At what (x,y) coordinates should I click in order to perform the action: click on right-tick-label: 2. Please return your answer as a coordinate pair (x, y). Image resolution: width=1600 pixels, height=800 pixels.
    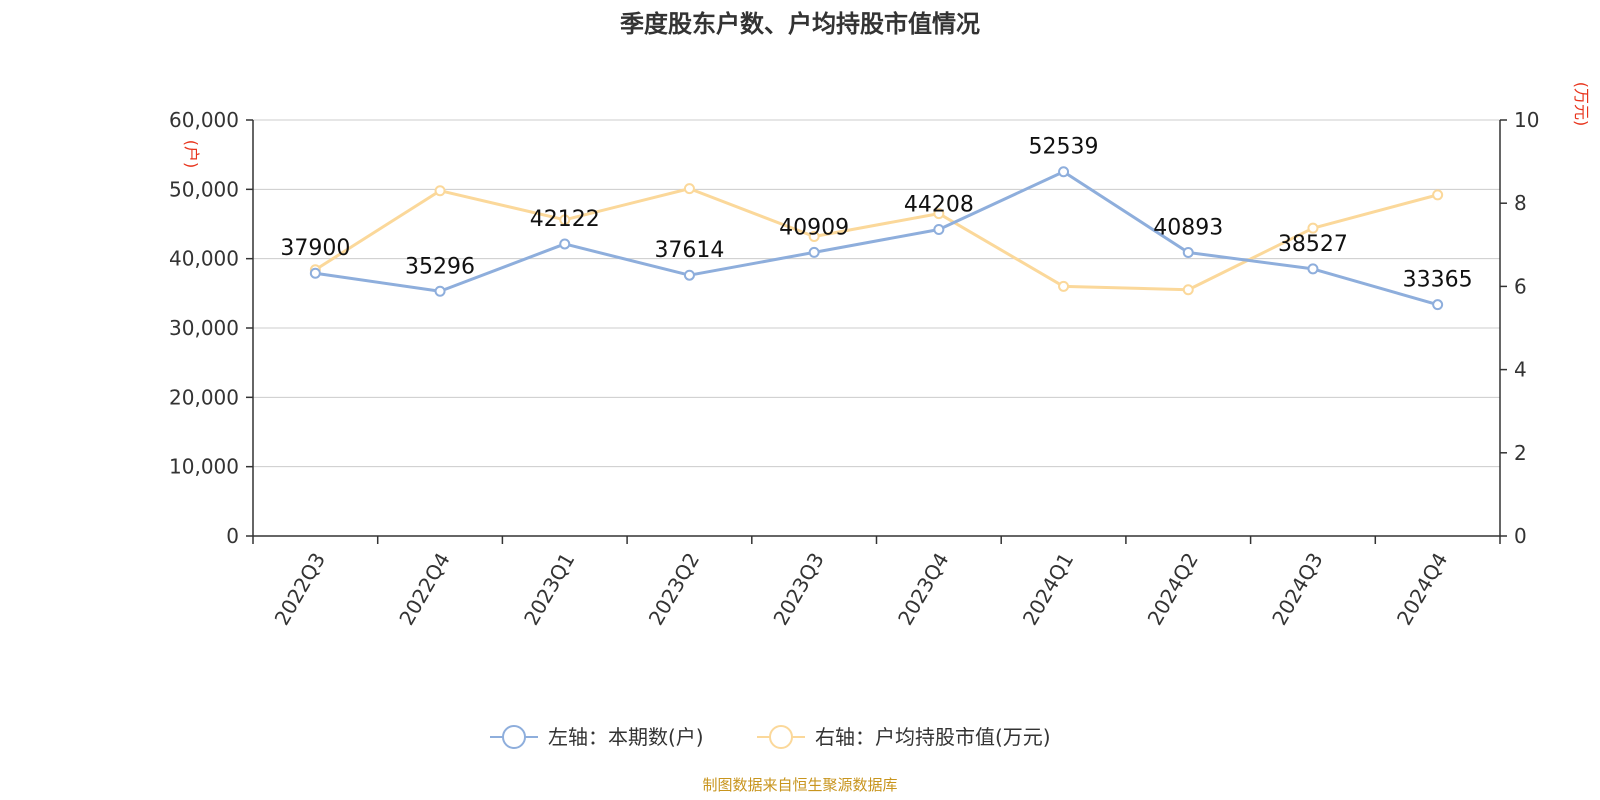
    Looking at the image, I should click on (1520, 453).